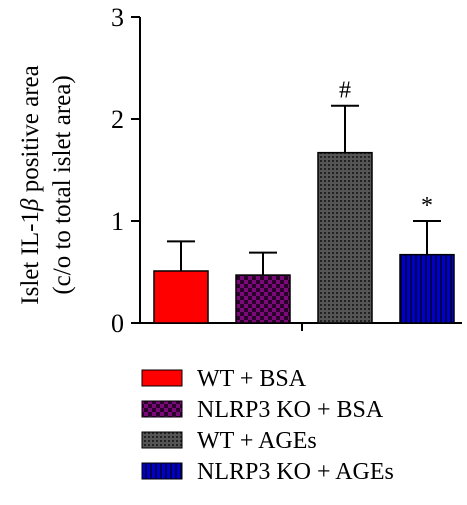 The width and height of the screenshot is (467, 505). I want to click on legend-label: WT + BSA, so click(252, 379).